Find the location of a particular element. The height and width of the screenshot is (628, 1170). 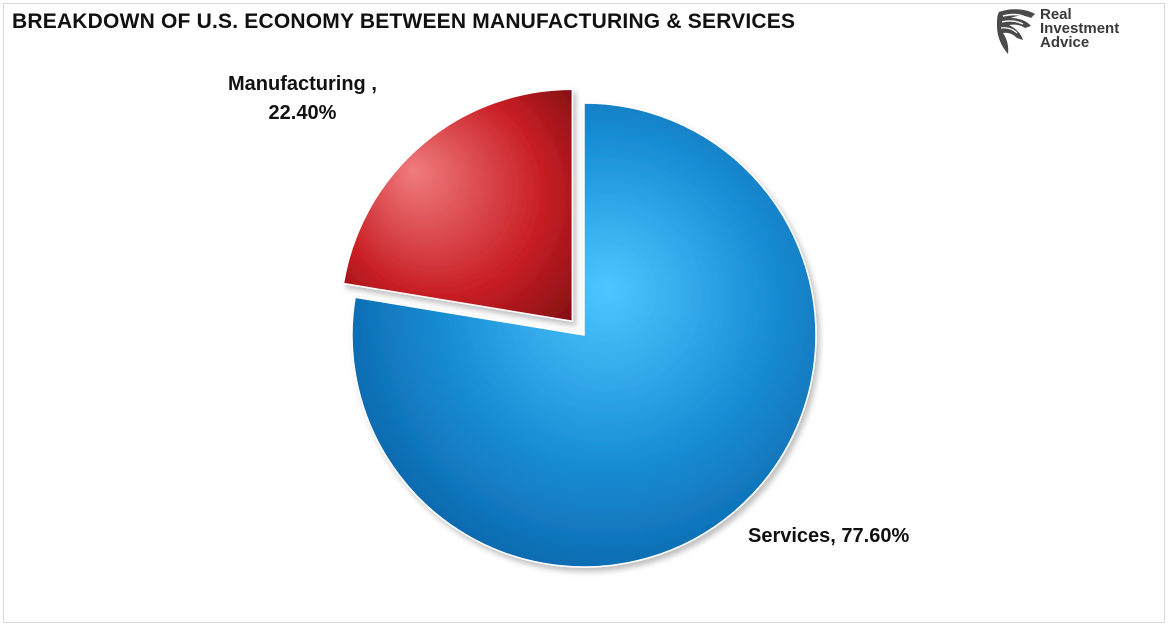

slice-label-services: Services, 77.60% is located at coordinates (829, 536).